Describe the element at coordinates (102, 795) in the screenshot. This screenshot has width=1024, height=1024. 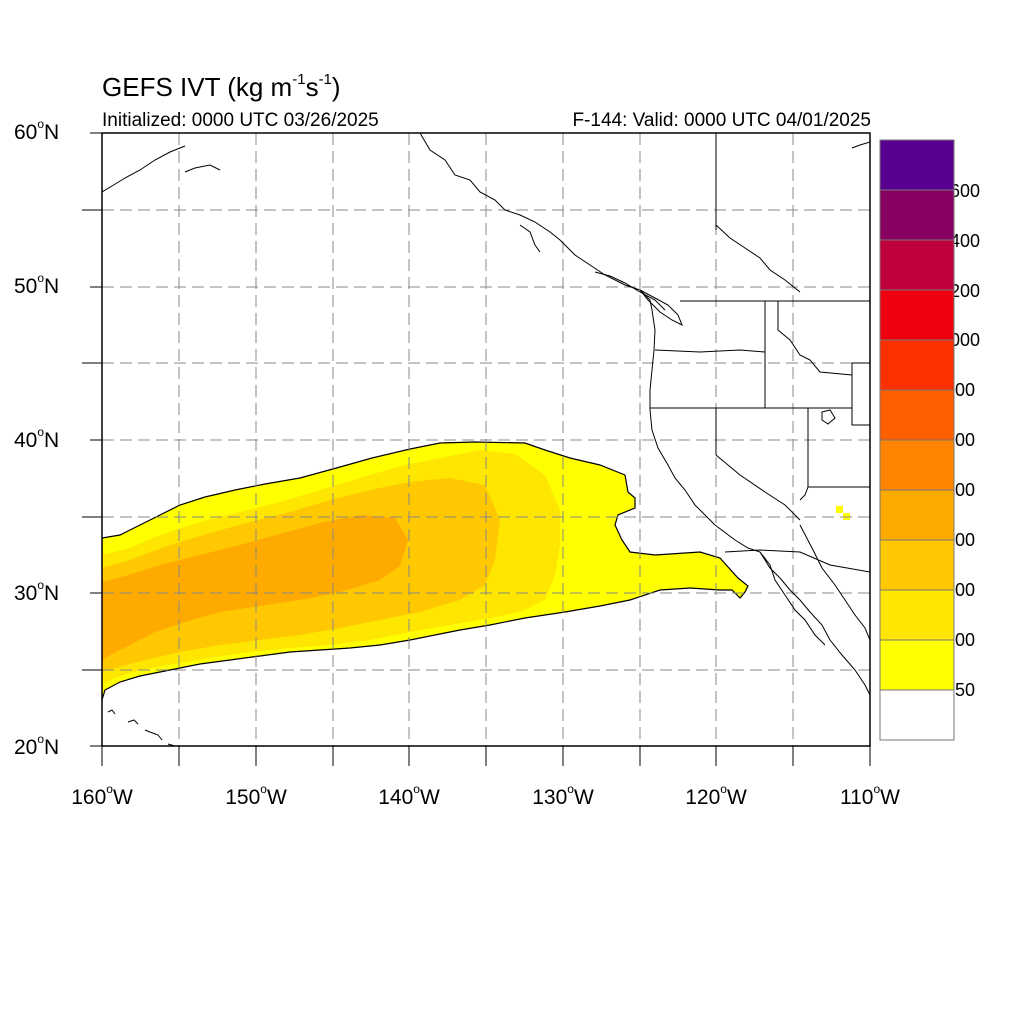
I see `lon-label-160w: 160oW` at that location.